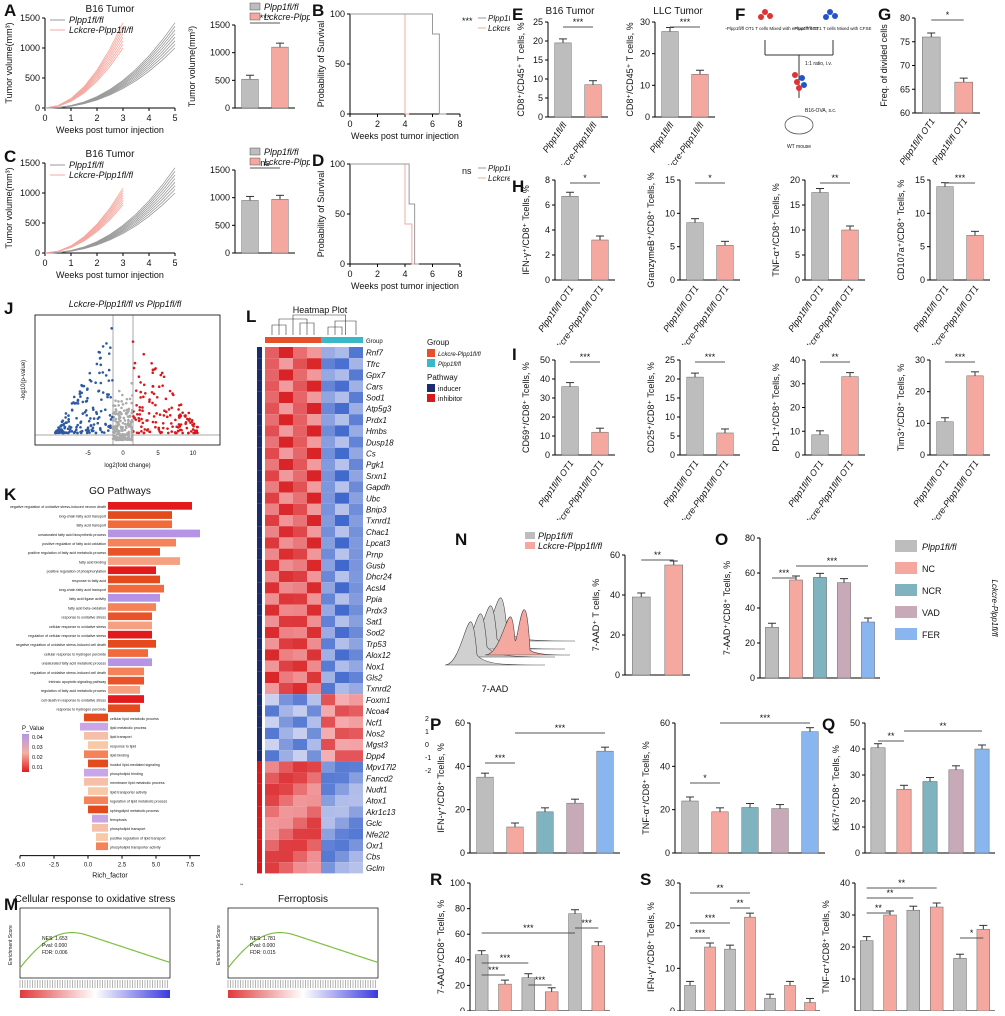  I want to click on y-axis-label: Enrichment Score, so click(219, 945).